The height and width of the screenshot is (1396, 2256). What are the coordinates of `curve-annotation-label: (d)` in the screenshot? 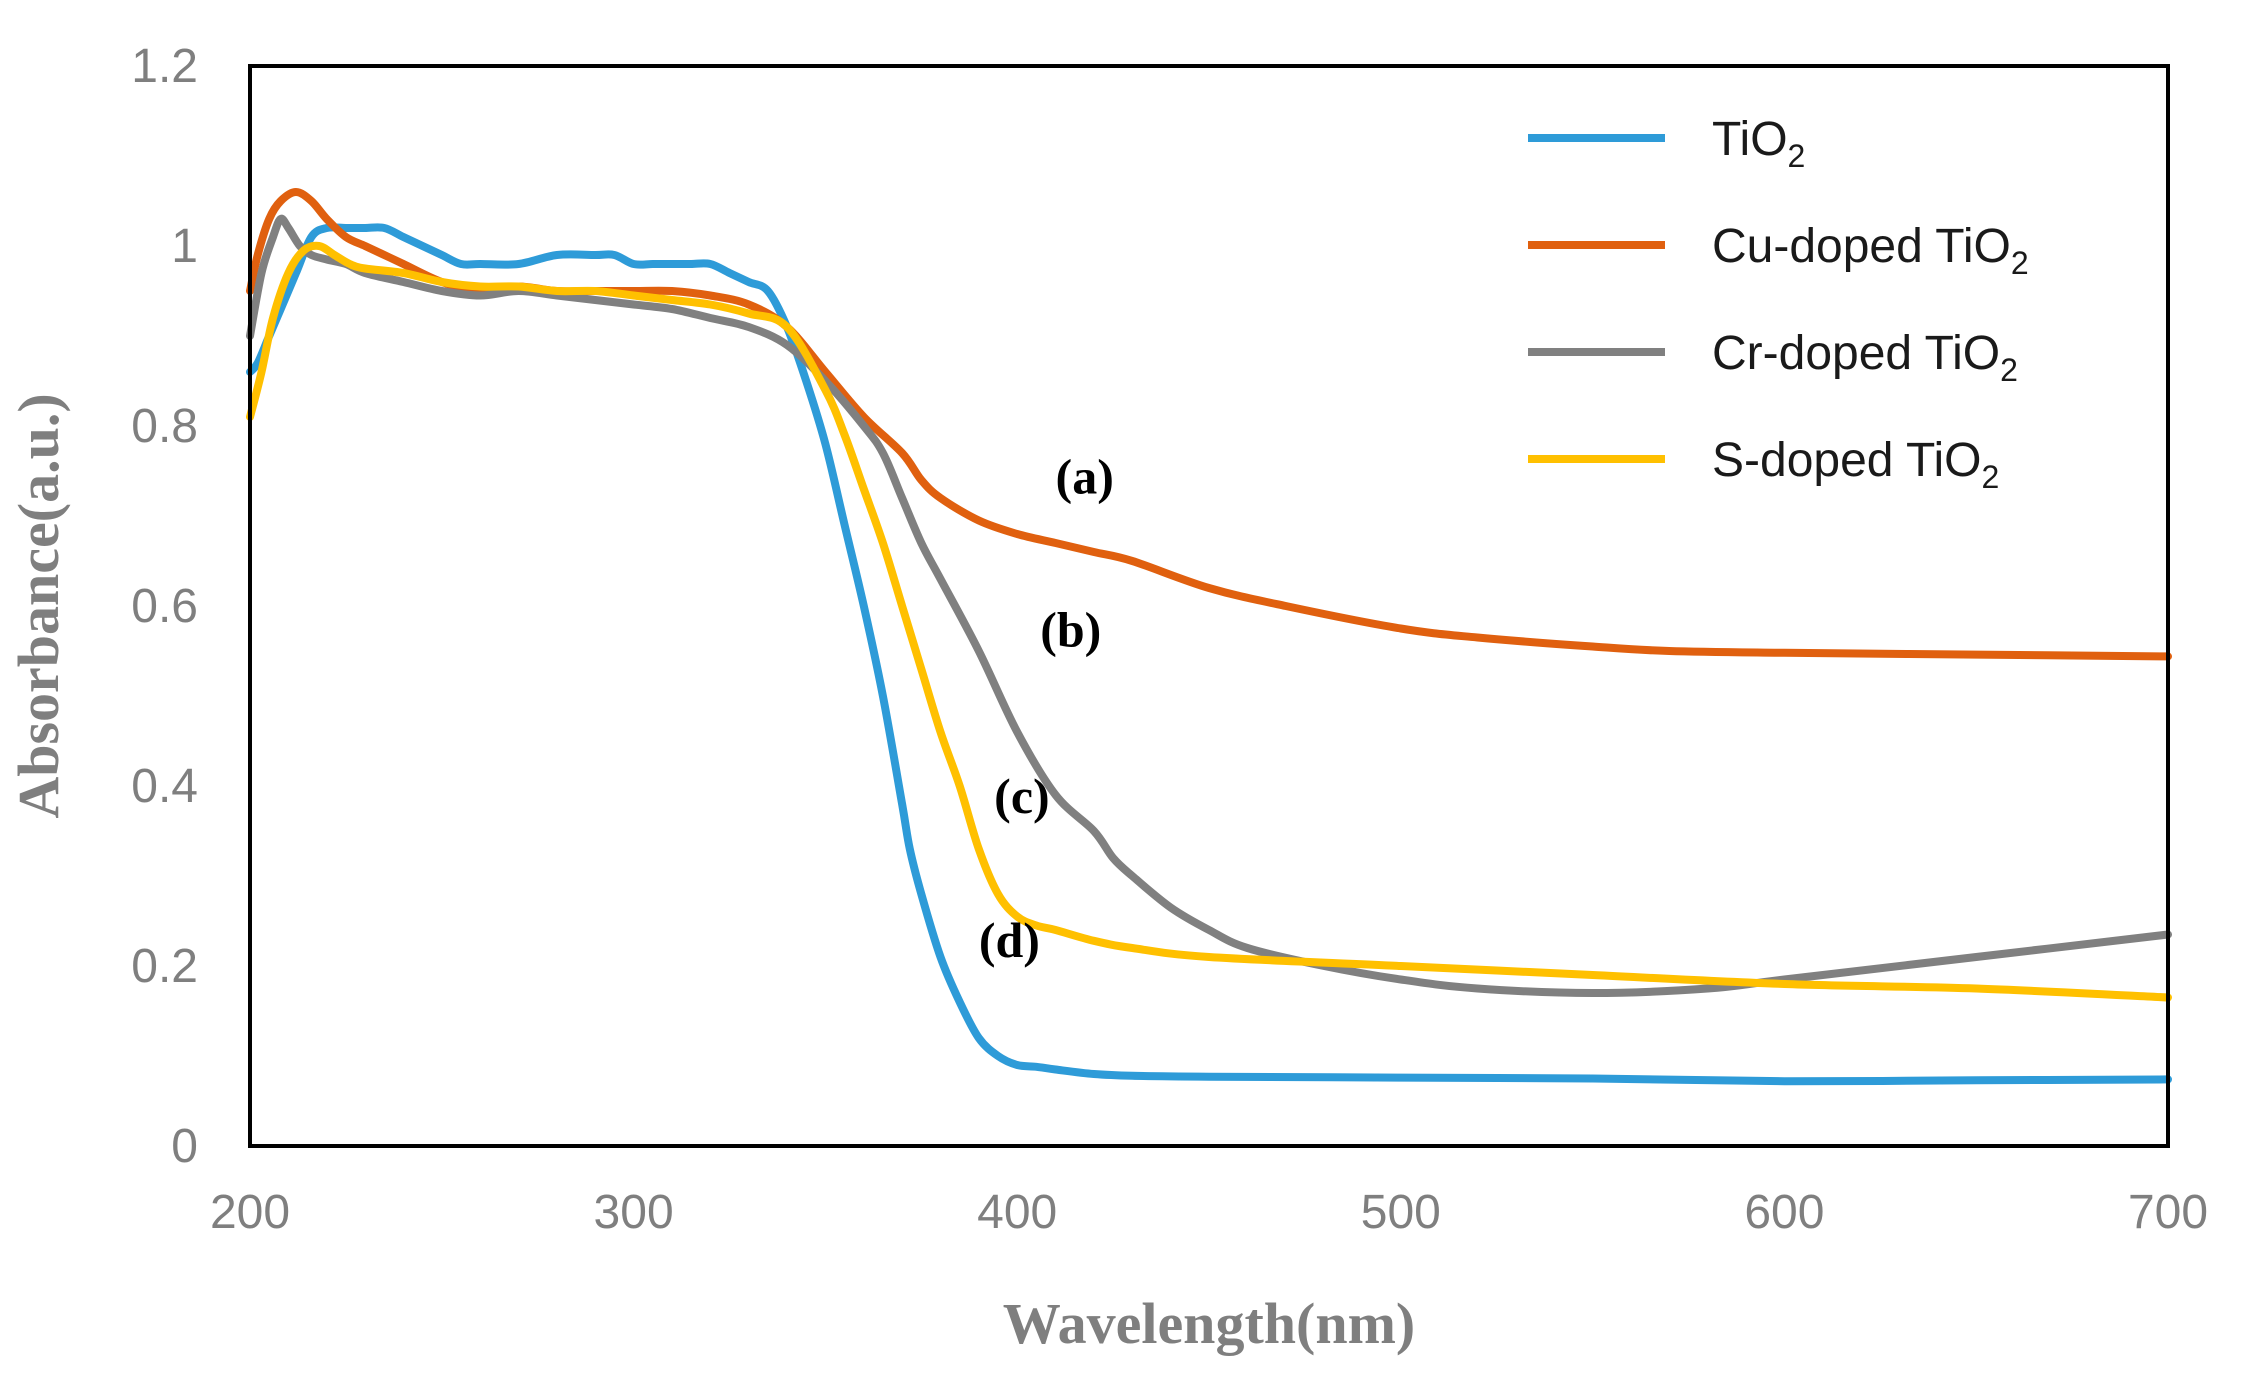 It's located at (1009, 940).